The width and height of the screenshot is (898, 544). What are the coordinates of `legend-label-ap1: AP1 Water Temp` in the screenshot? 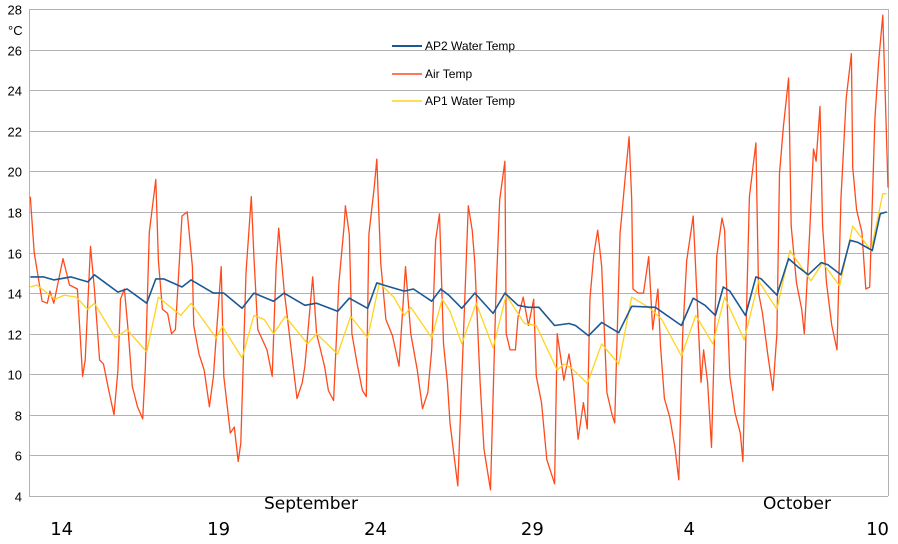 It's located at (470, 101).